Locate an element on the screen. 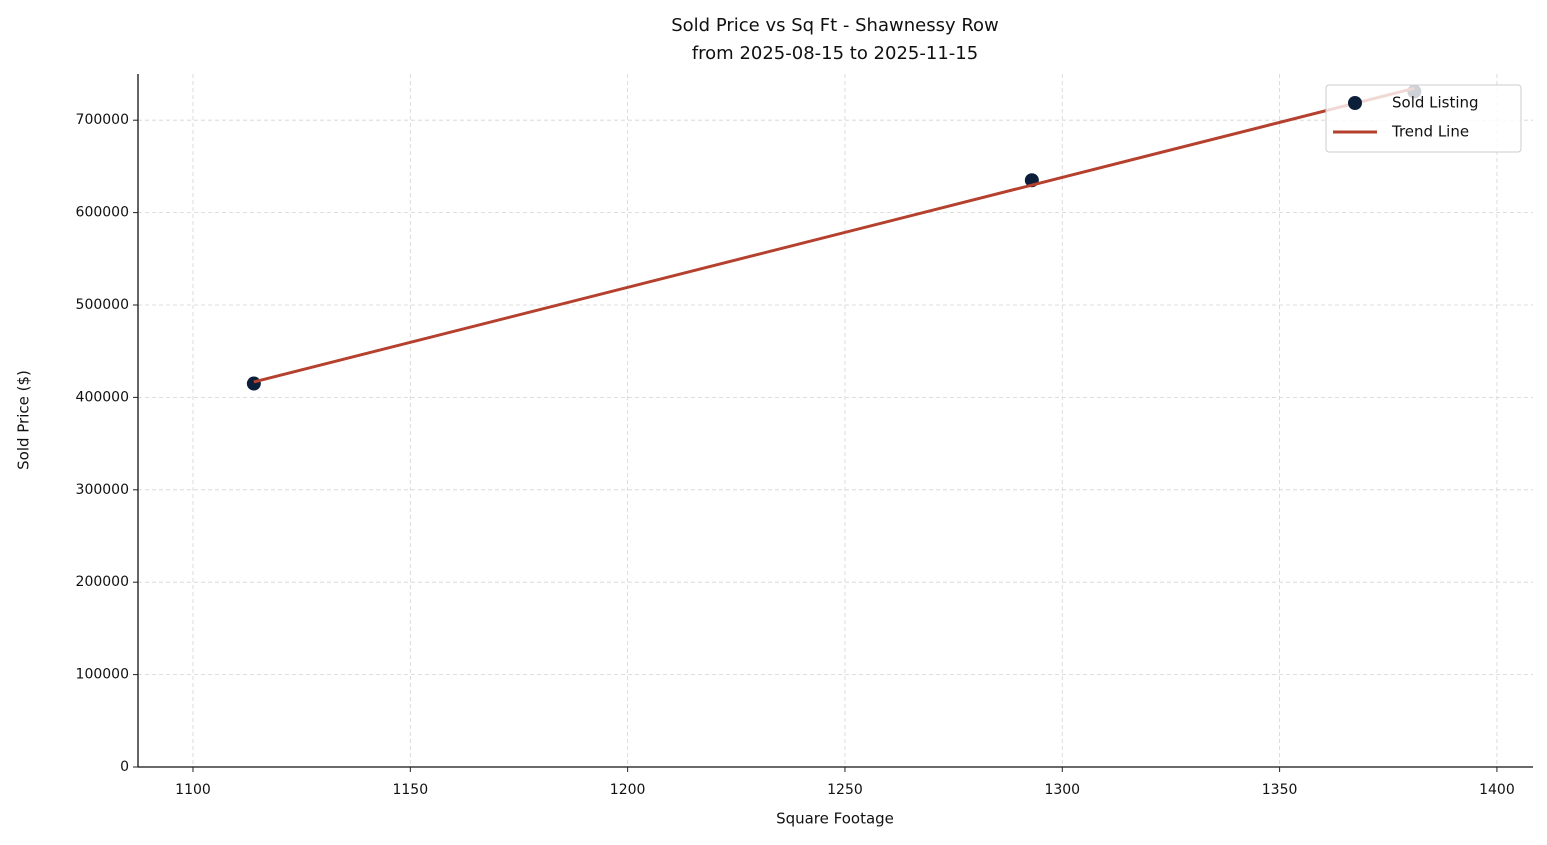 The image size is (1547, 845). y-tick-label: 700000 is located at coordinates (102, 120).